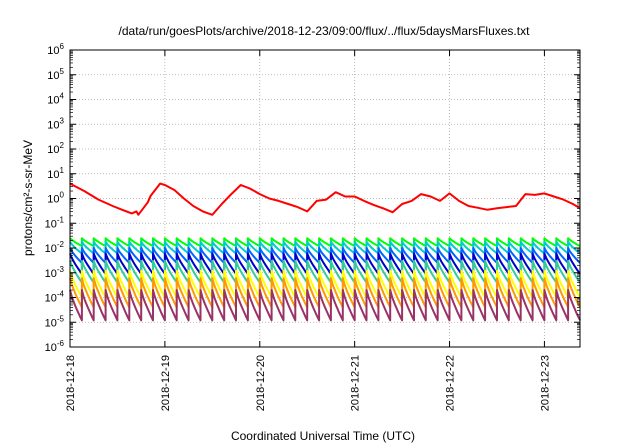  I want to click on y-tick-label: 10⁻⁴, so click(55, 297).